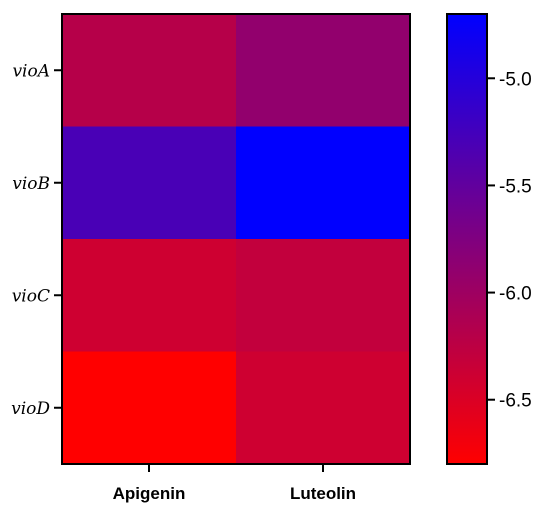 The width and height of the screenshot is (550, 512). What do you see at coordinates (31, 296) in the screenshot?
I see `row-label-vioC: vioC` at bounding box center [31, 296].